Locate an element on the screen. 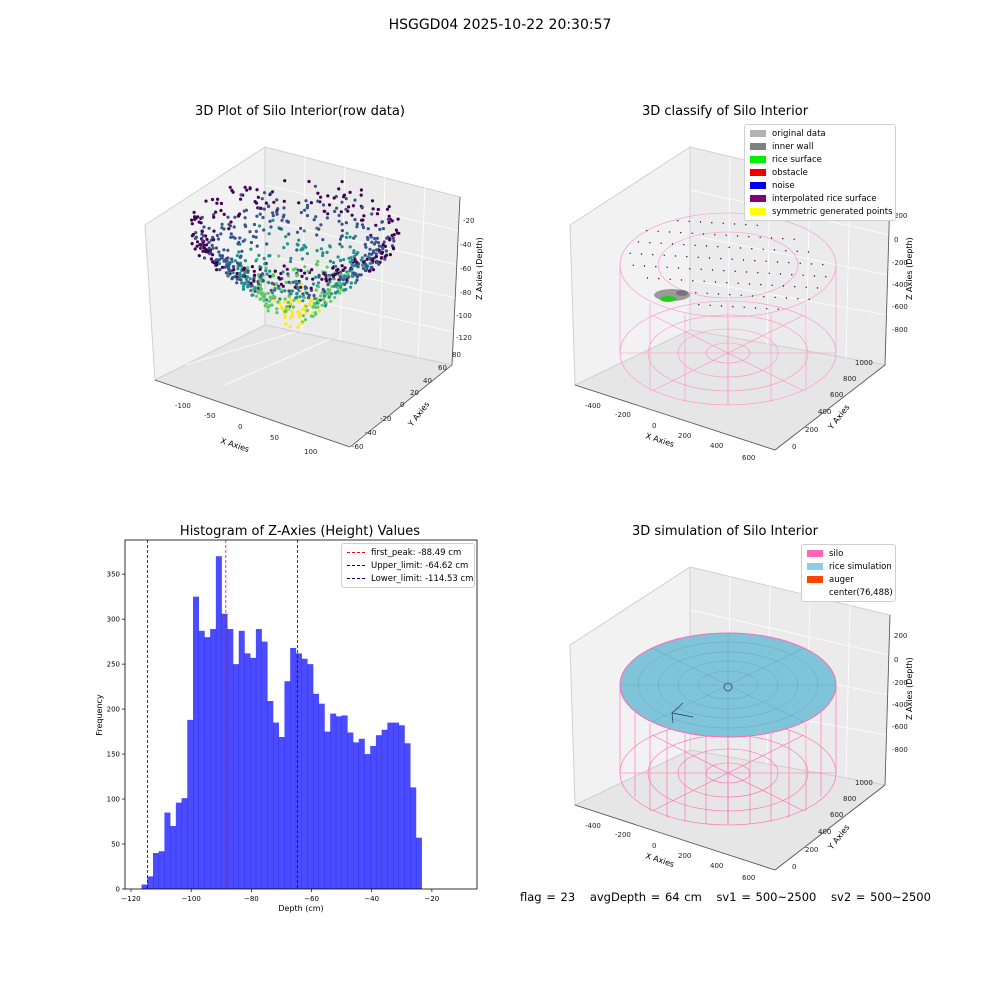 The image size is (1000, 1000). plot3-y-tick: 400 is located at coordinates (824, 832).